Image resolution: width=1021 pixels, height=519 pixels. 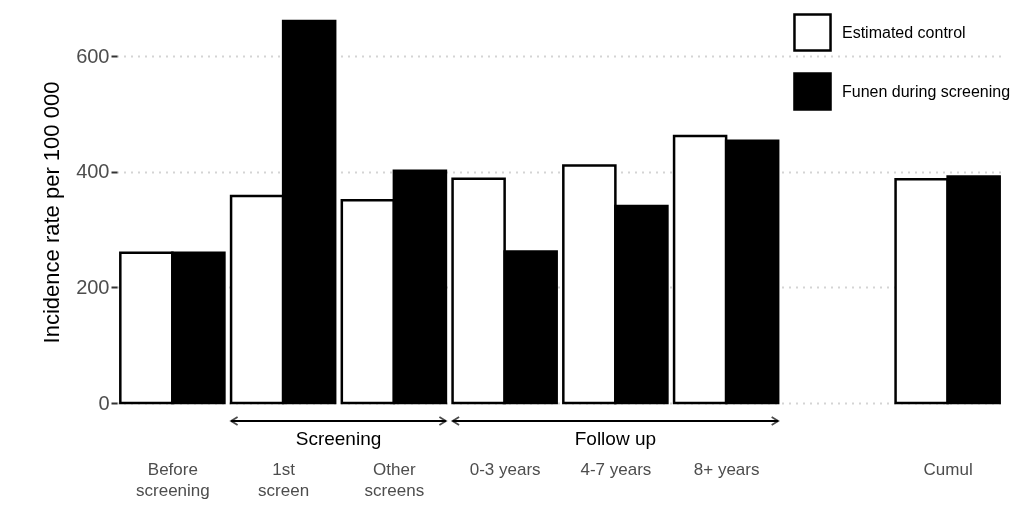 I want to click on x-tick-label: 0-3 years, so click(x=505, y=469).